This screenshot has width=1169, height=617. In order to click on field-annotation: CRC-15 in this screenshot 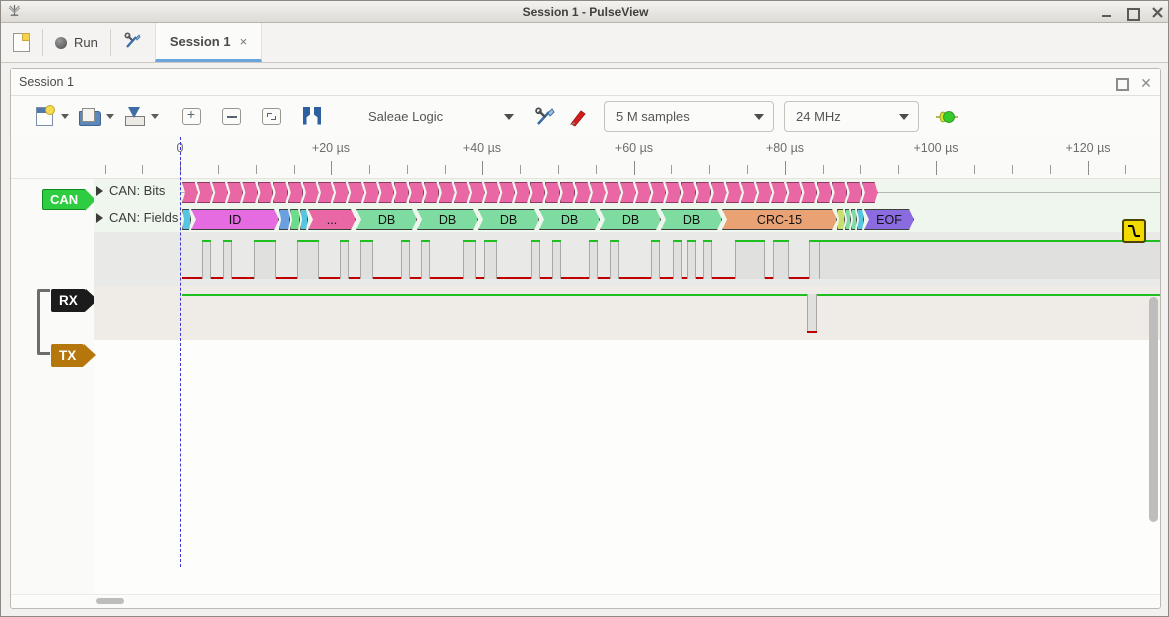, I will do `click(779, 219)`.